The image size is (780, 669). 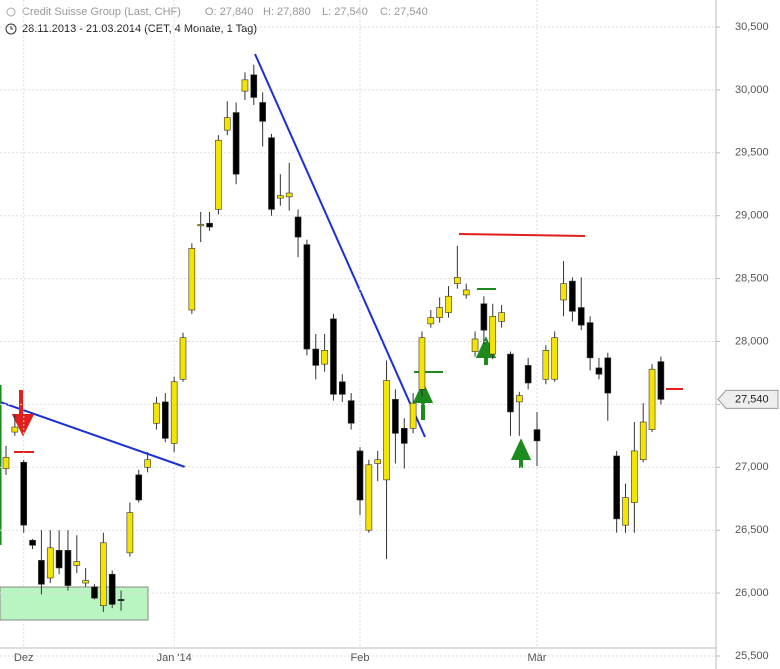 What do you see at coordinates (537, 658) in the screenshot?
I see `x-tick-label: Mär` at bounding box center [537, 658].